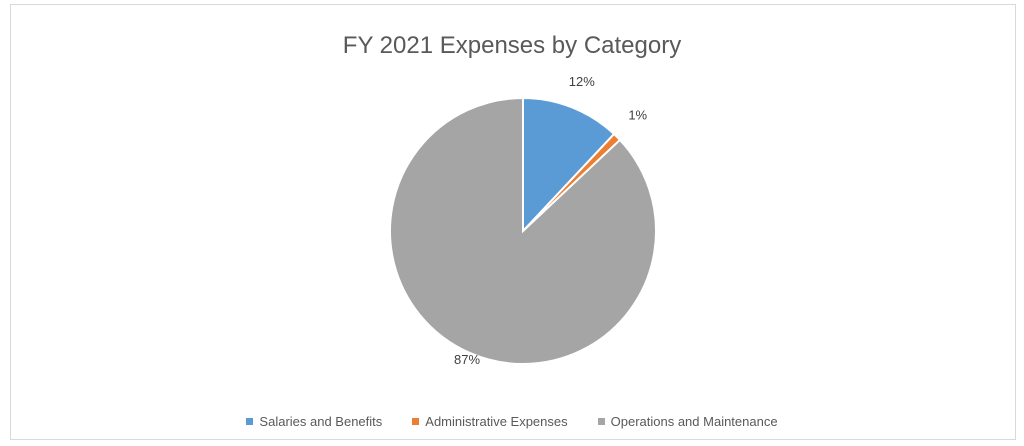  What do you see at coordinates (601, 421) in the screenshot?
I see `legend-swatch-operations` at bounding box center [601, 421].